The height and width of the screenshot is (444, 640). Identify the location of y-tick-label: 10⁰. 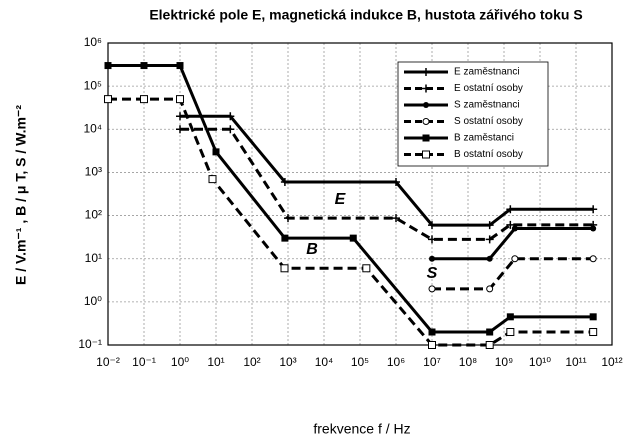
(93, 301).